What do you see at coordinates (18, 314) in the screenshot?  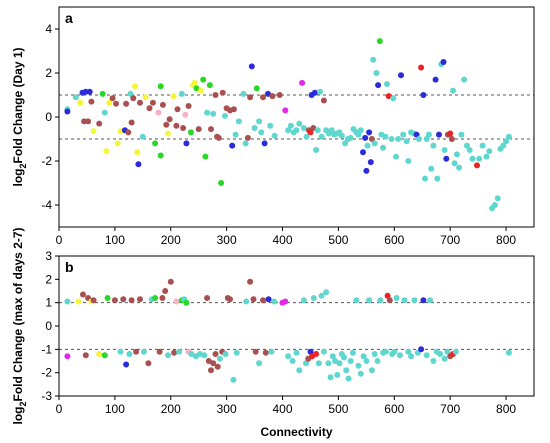 I see `y-axis-title-suffix: Fold Change (max of days 2-7)` at bounding box center [18, 314].